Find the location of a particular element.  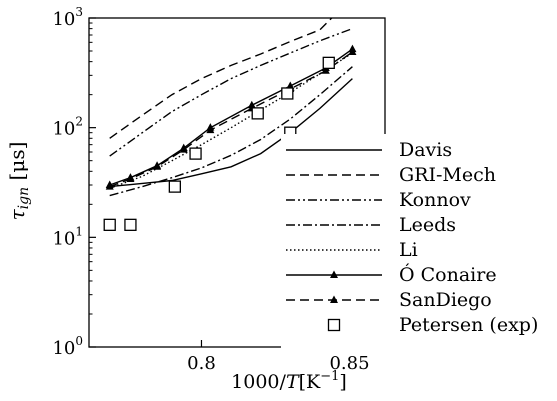

series-li is located at coordinates (231, 120).